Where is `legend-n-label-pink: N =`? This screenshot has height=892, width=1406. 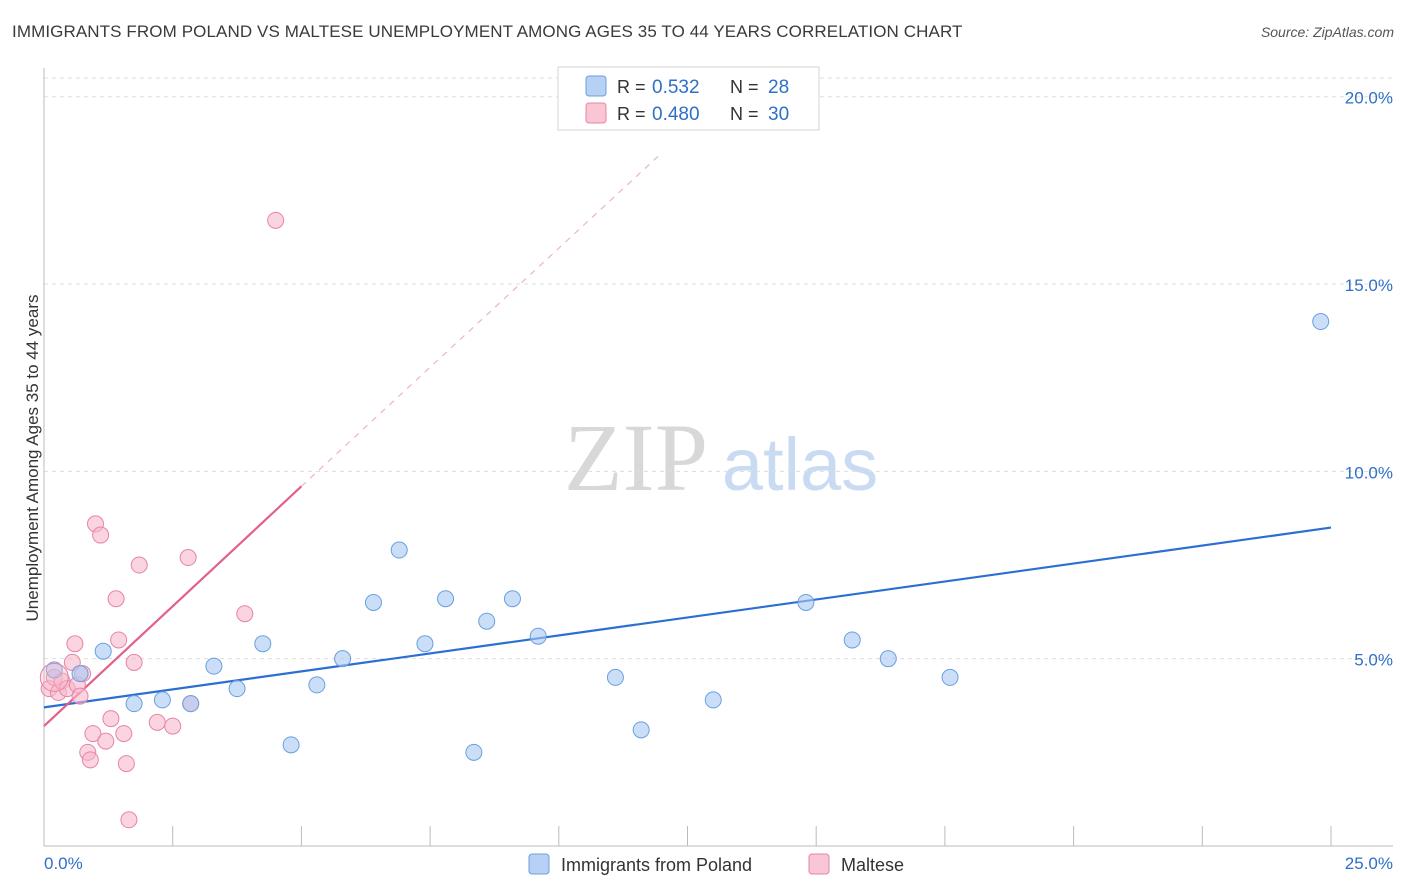 legend-n-label-pink: N = is located at coordinates (744, 114).